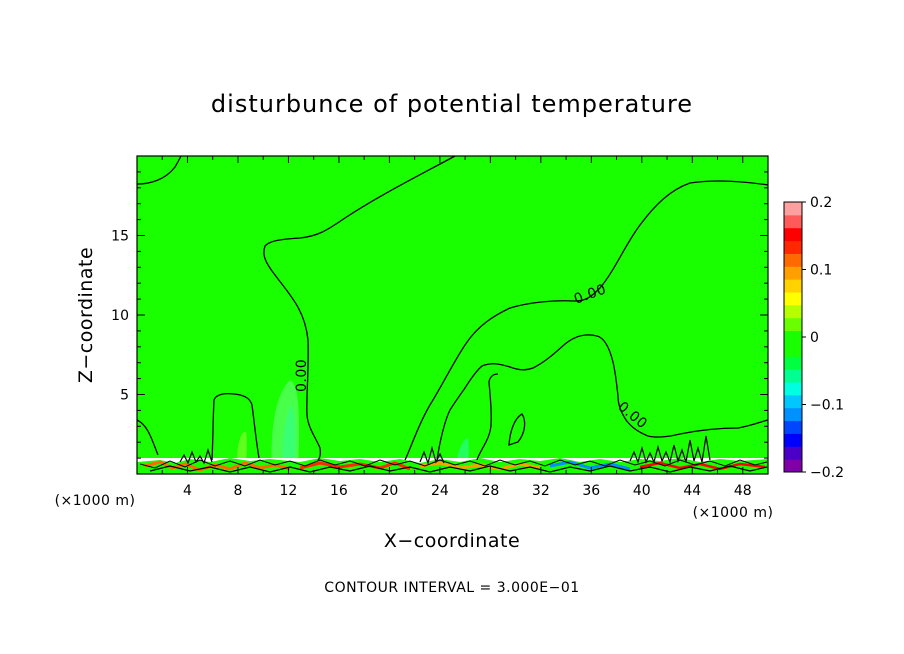  What do you see at coordinates (743, 491) in the screenshot?
I see `x-tick-label: 48` at bounding box center [743, 491].